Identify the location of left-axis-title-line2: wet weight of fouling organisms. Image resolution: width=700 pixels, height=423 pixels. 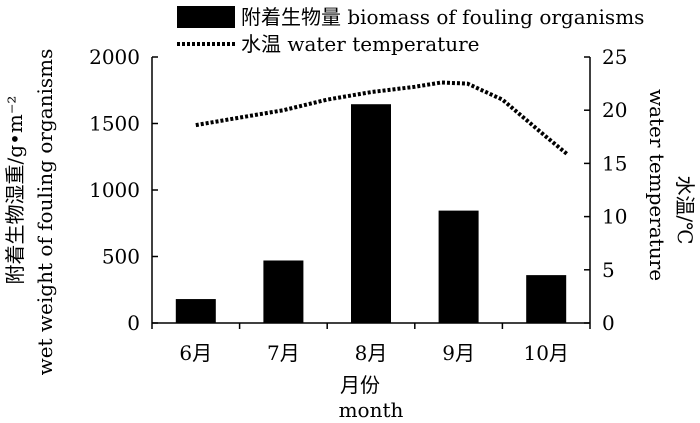
(45, 212).